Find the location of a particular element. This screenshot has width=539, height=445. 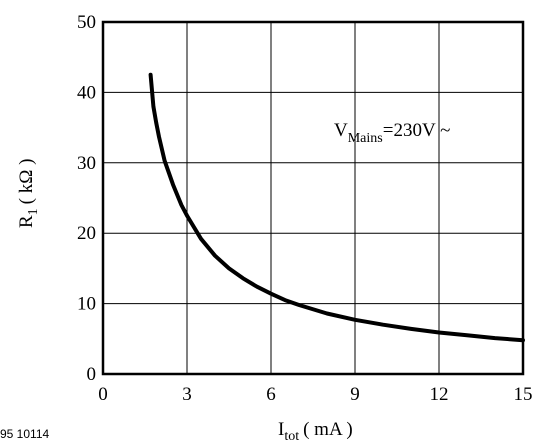

y-axis-title-unit: ( kΩ ) is located at coordinates (26, 182).